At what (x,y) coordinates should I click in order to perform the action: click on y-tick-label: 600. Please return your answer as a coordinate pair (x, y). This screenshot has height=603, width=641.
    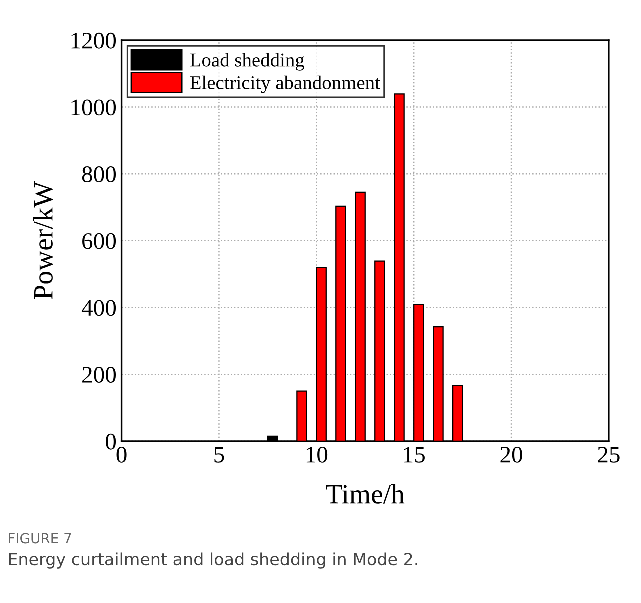
    Looking at the image, I should click on (99, 241).